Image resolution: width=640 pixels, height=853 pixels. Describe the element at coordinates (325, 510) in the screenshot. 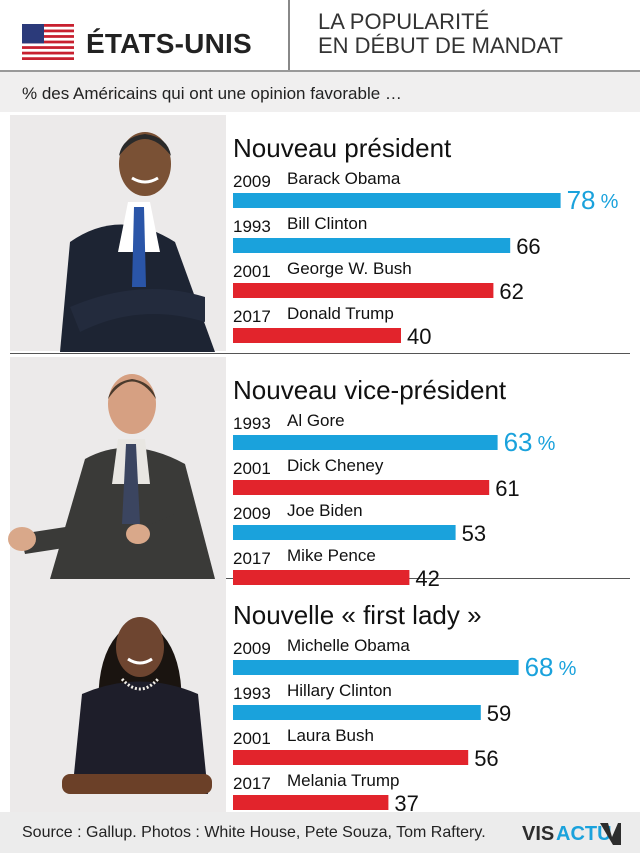

I see `category-label: Joe Biden` at that location.